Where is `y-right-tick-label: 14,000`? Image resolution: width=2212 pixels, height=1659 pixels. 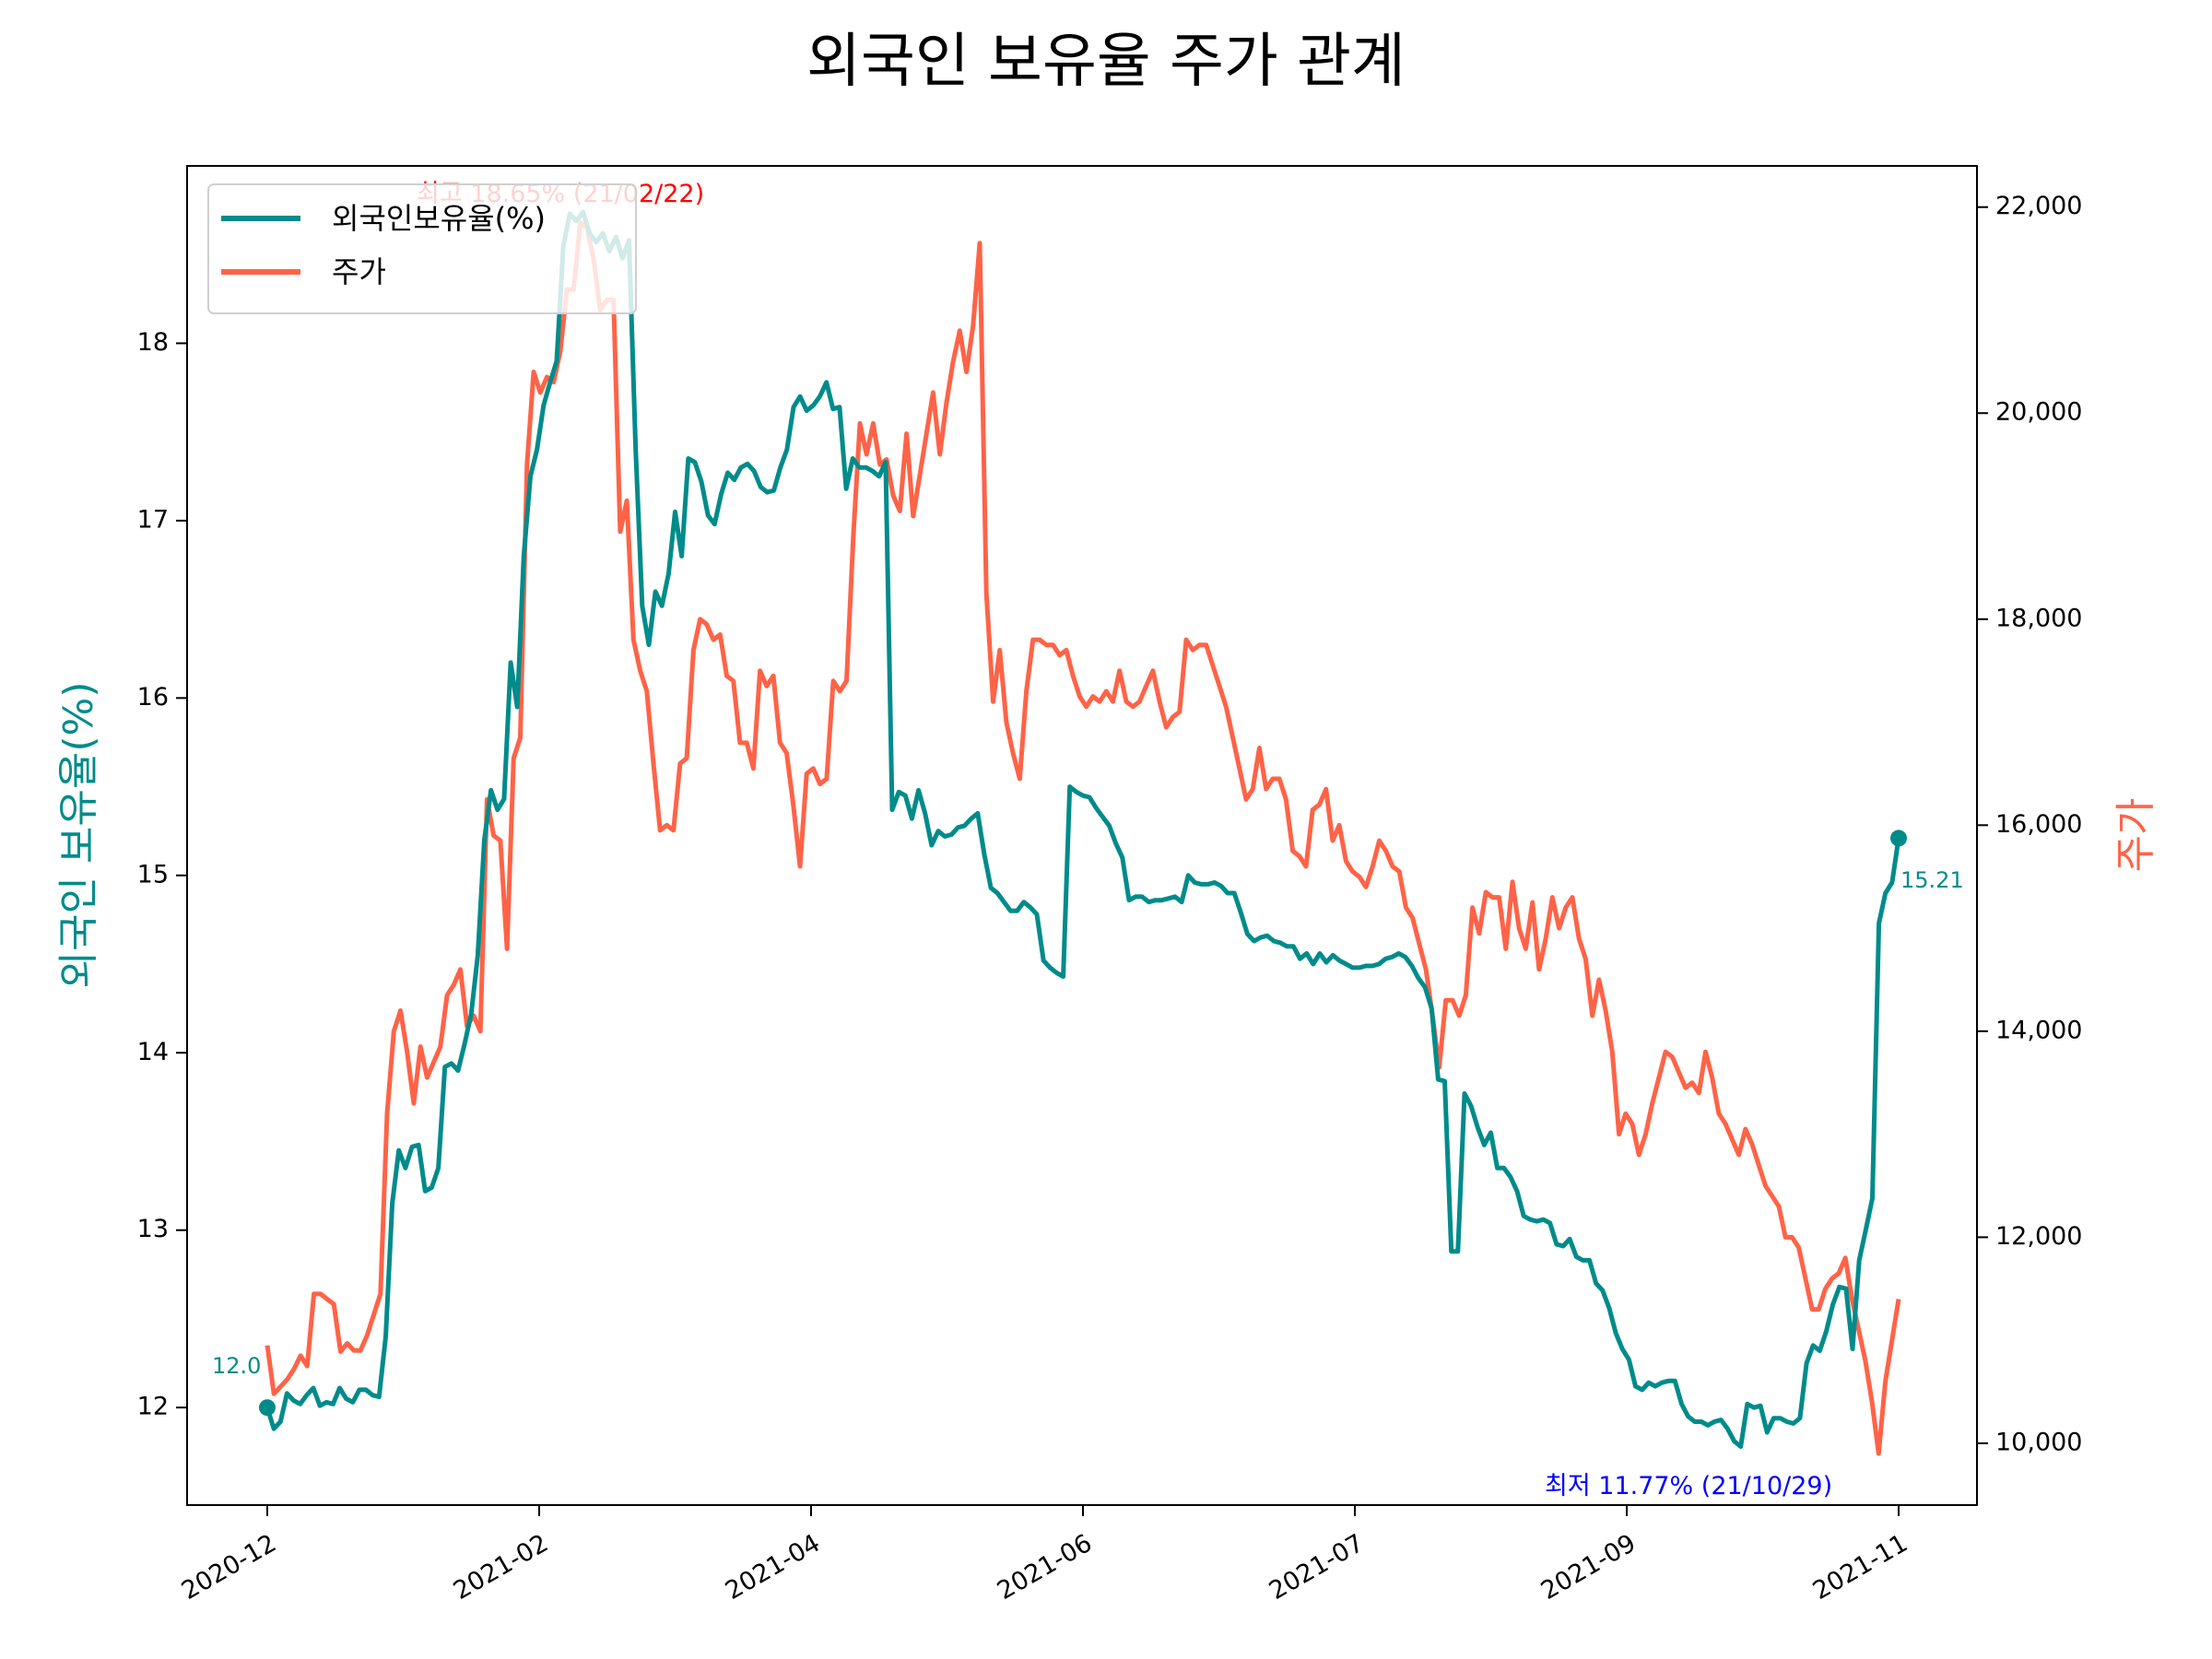
y-right-tick-label: 14,000 is located at coordinates (2038, 1030).